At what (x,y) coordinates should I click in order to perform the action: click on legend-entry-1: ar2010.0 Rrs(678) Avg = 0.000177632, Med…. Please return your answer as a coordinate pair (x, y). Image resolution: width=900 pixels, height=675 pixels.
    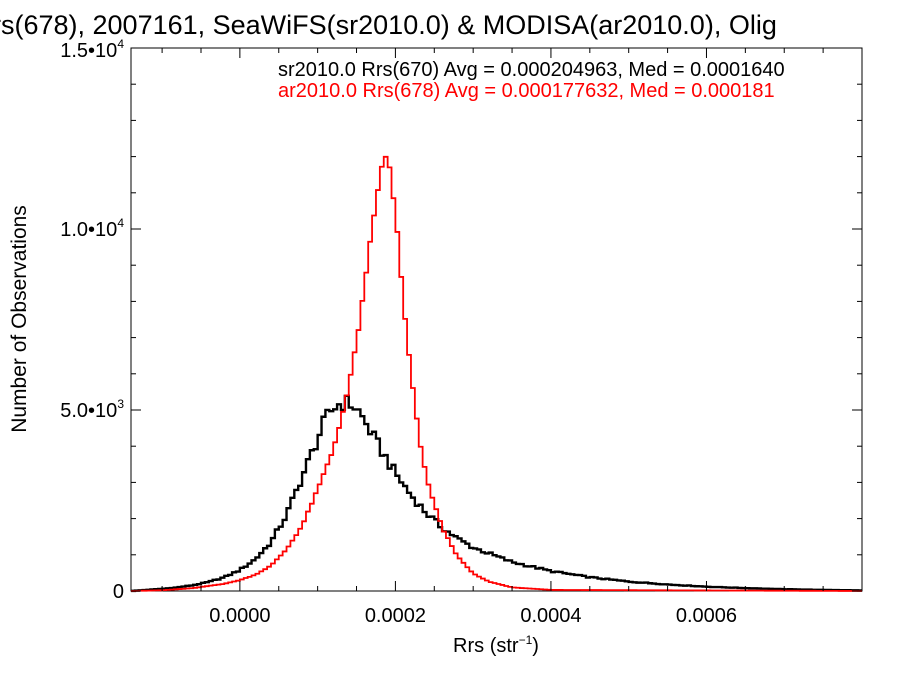
    Looking at the image, I should click on (526, 91).